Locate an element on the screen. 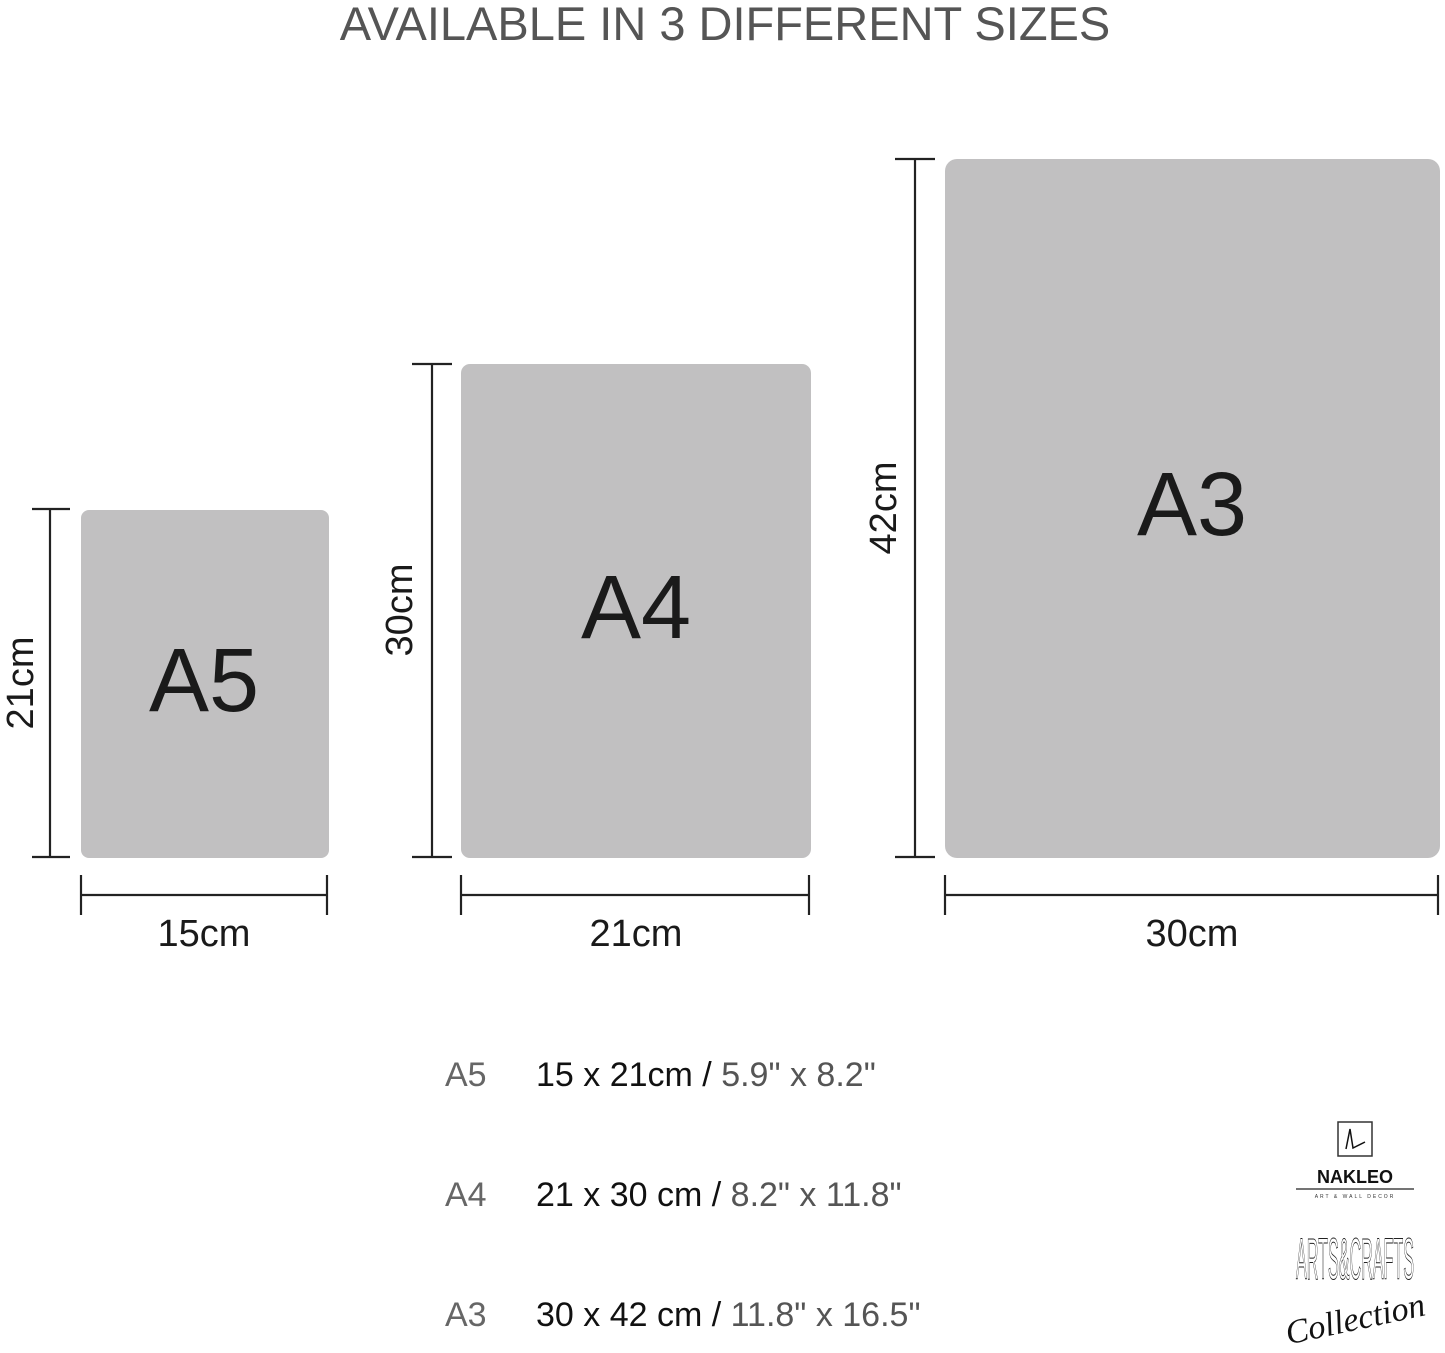 The image size is (1445, 1353). table-dims: 15 x 21cm / 5.9" x 8.2" is located at coordinates (706, 1075).